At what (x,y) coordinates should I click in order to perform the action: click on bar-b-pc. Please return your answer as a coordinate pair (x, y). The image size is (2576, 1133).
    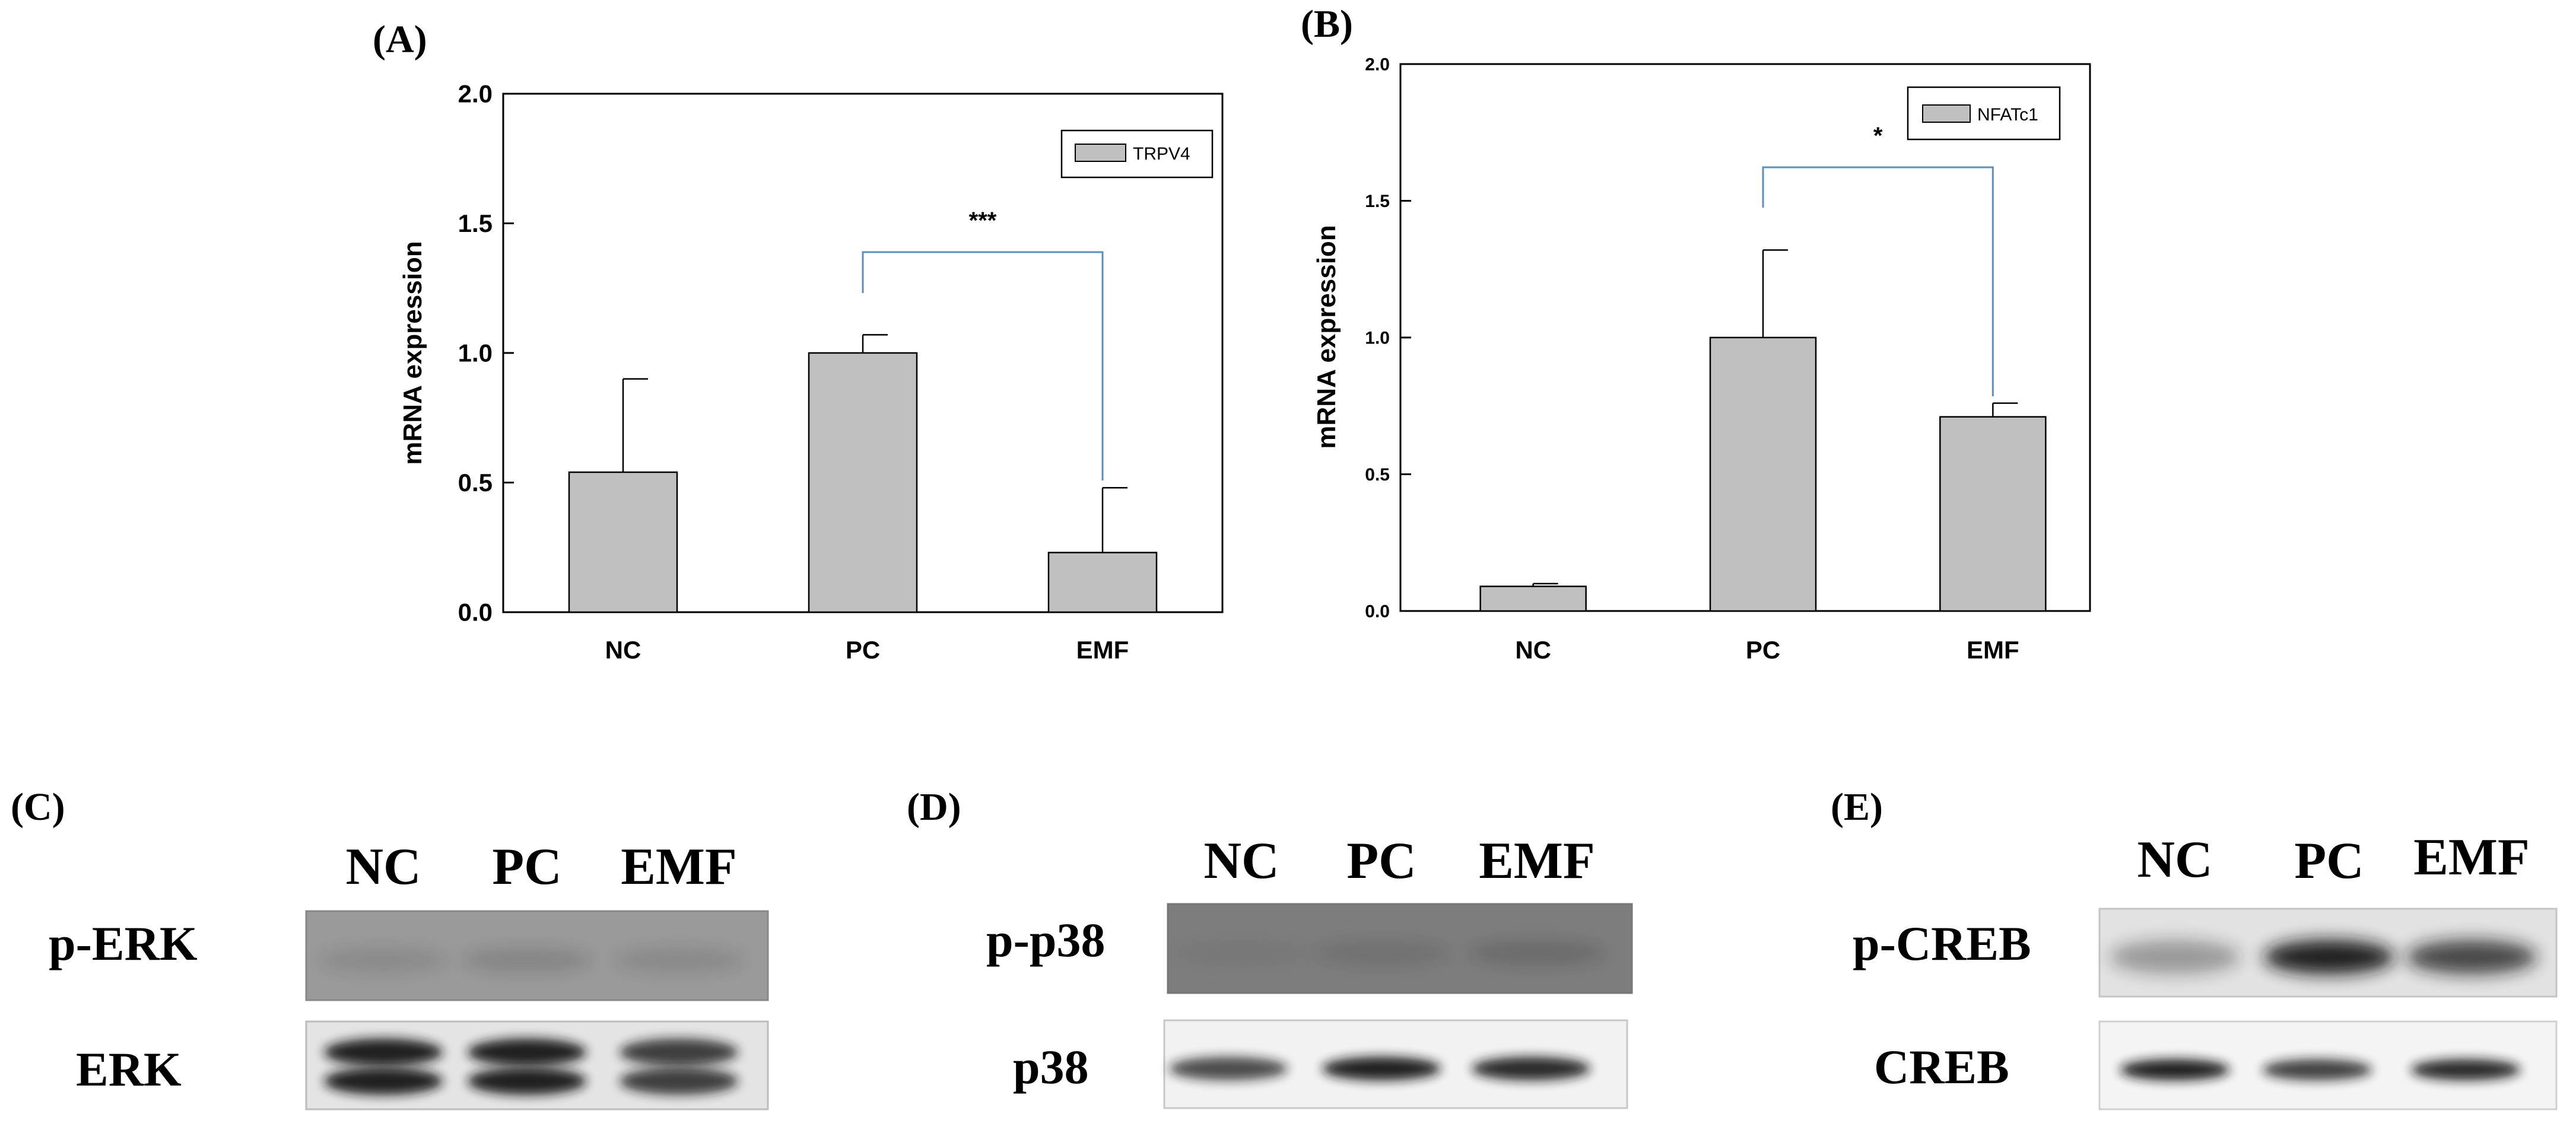
    Looking at the image, I should click on (1763, 474).